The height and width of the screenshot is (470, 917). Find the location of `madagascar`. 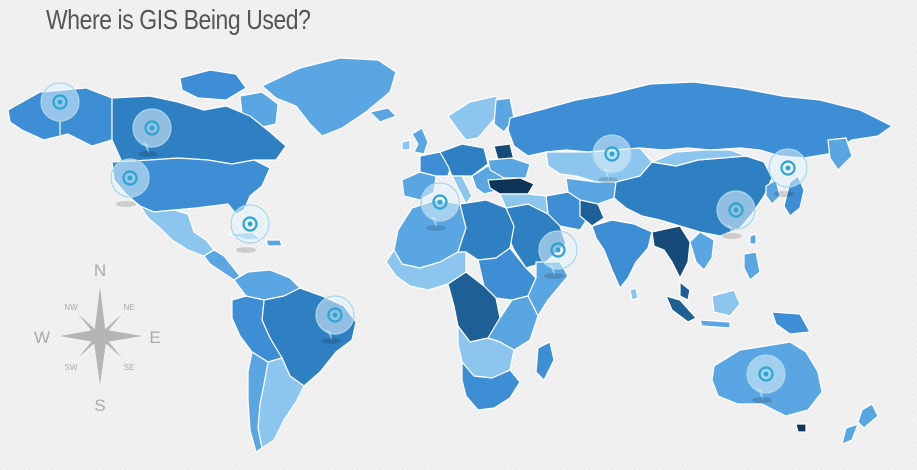

madagascar is located at coordinates (545, 361).